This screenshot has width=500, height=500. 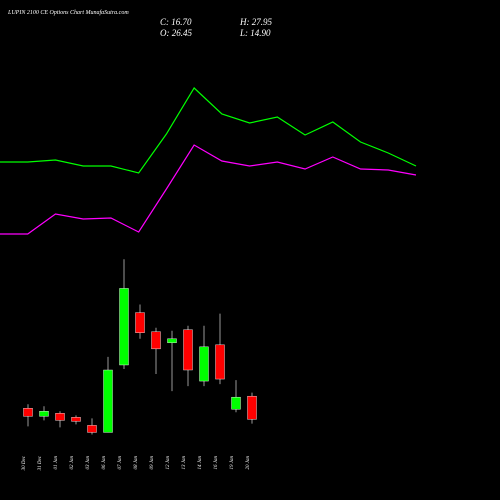 What do you see at coordinates (200, 463) in the screenshot?
I see `x-tick-label: 14 Jan` at bounding box center [200, 463].